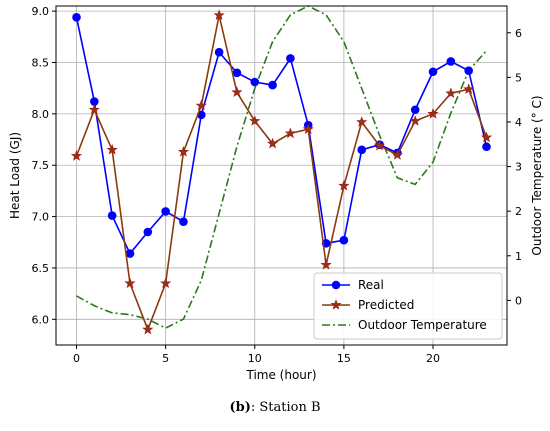  Describe the element at coordinates (41, 11) in the screenshot. I see `y-tick-label: 9.0` at that location.